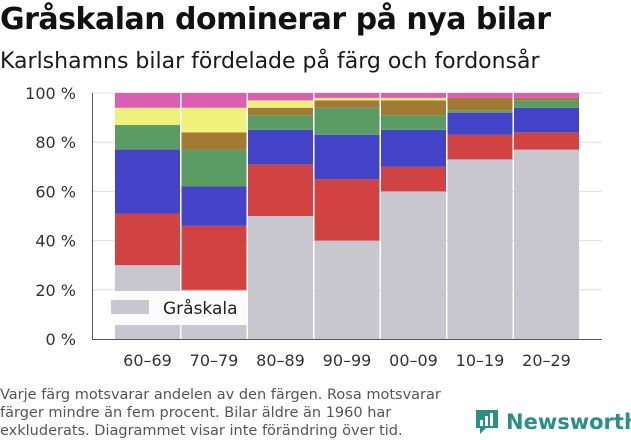  I want to click on y-tick-label: 60 %, so click(55, 191).